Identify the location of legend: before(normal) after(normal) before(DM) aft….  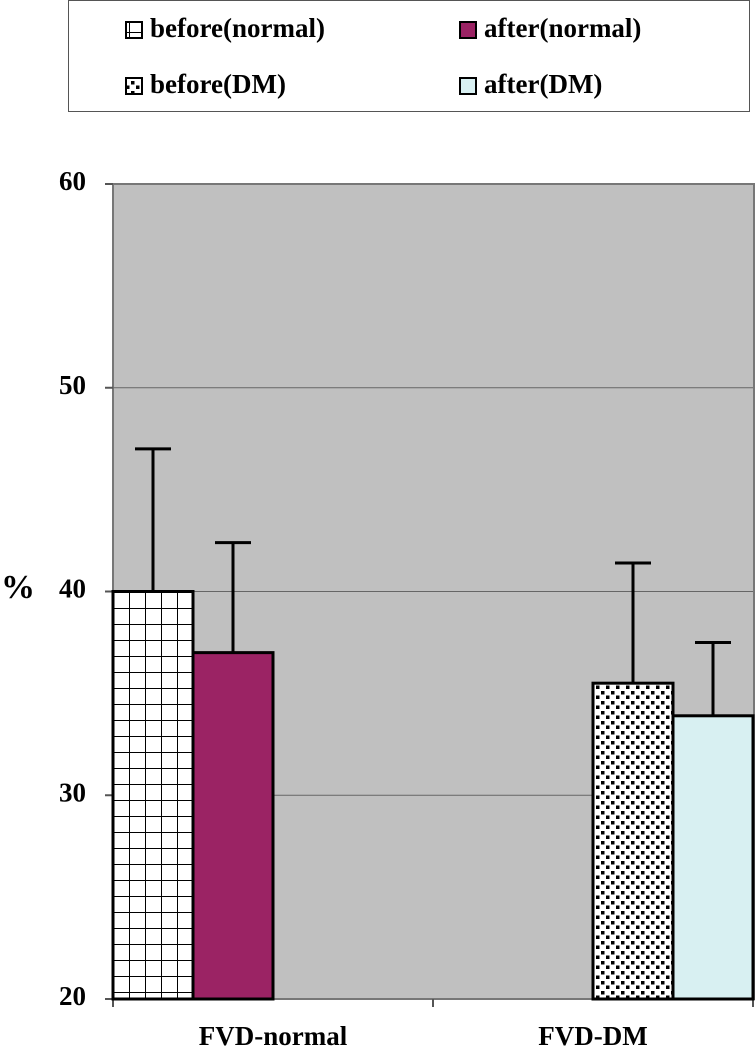
(383, 56).